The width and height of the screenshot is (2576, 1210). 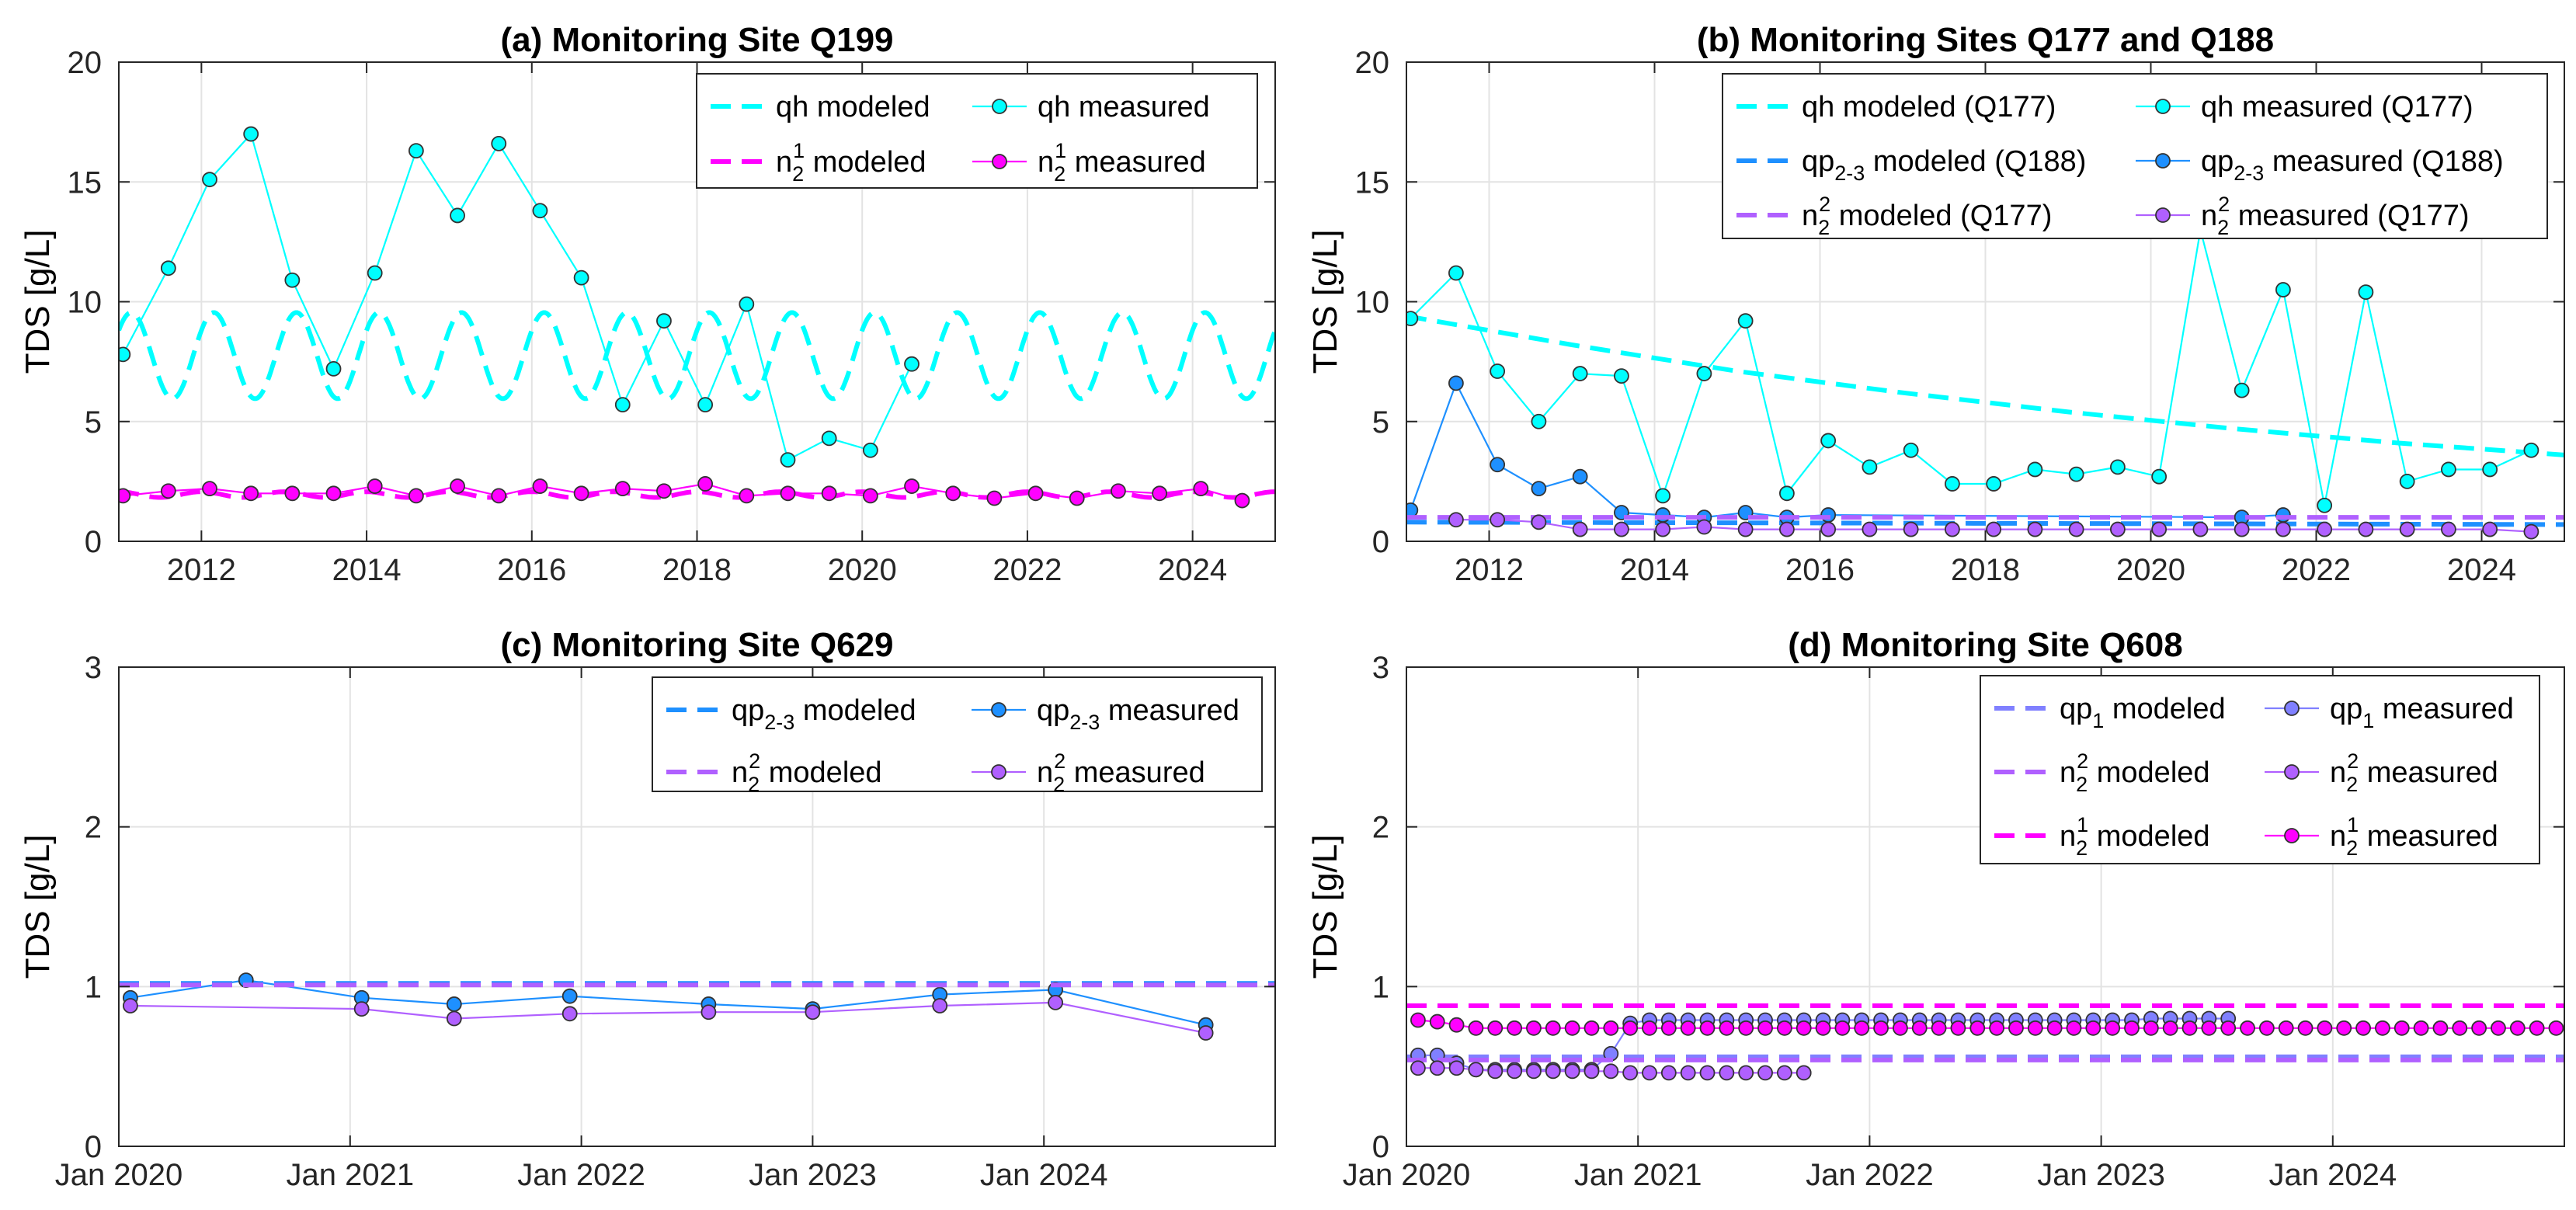 I want to click on x-tick-label: 2018, so click(x=697, y=570).